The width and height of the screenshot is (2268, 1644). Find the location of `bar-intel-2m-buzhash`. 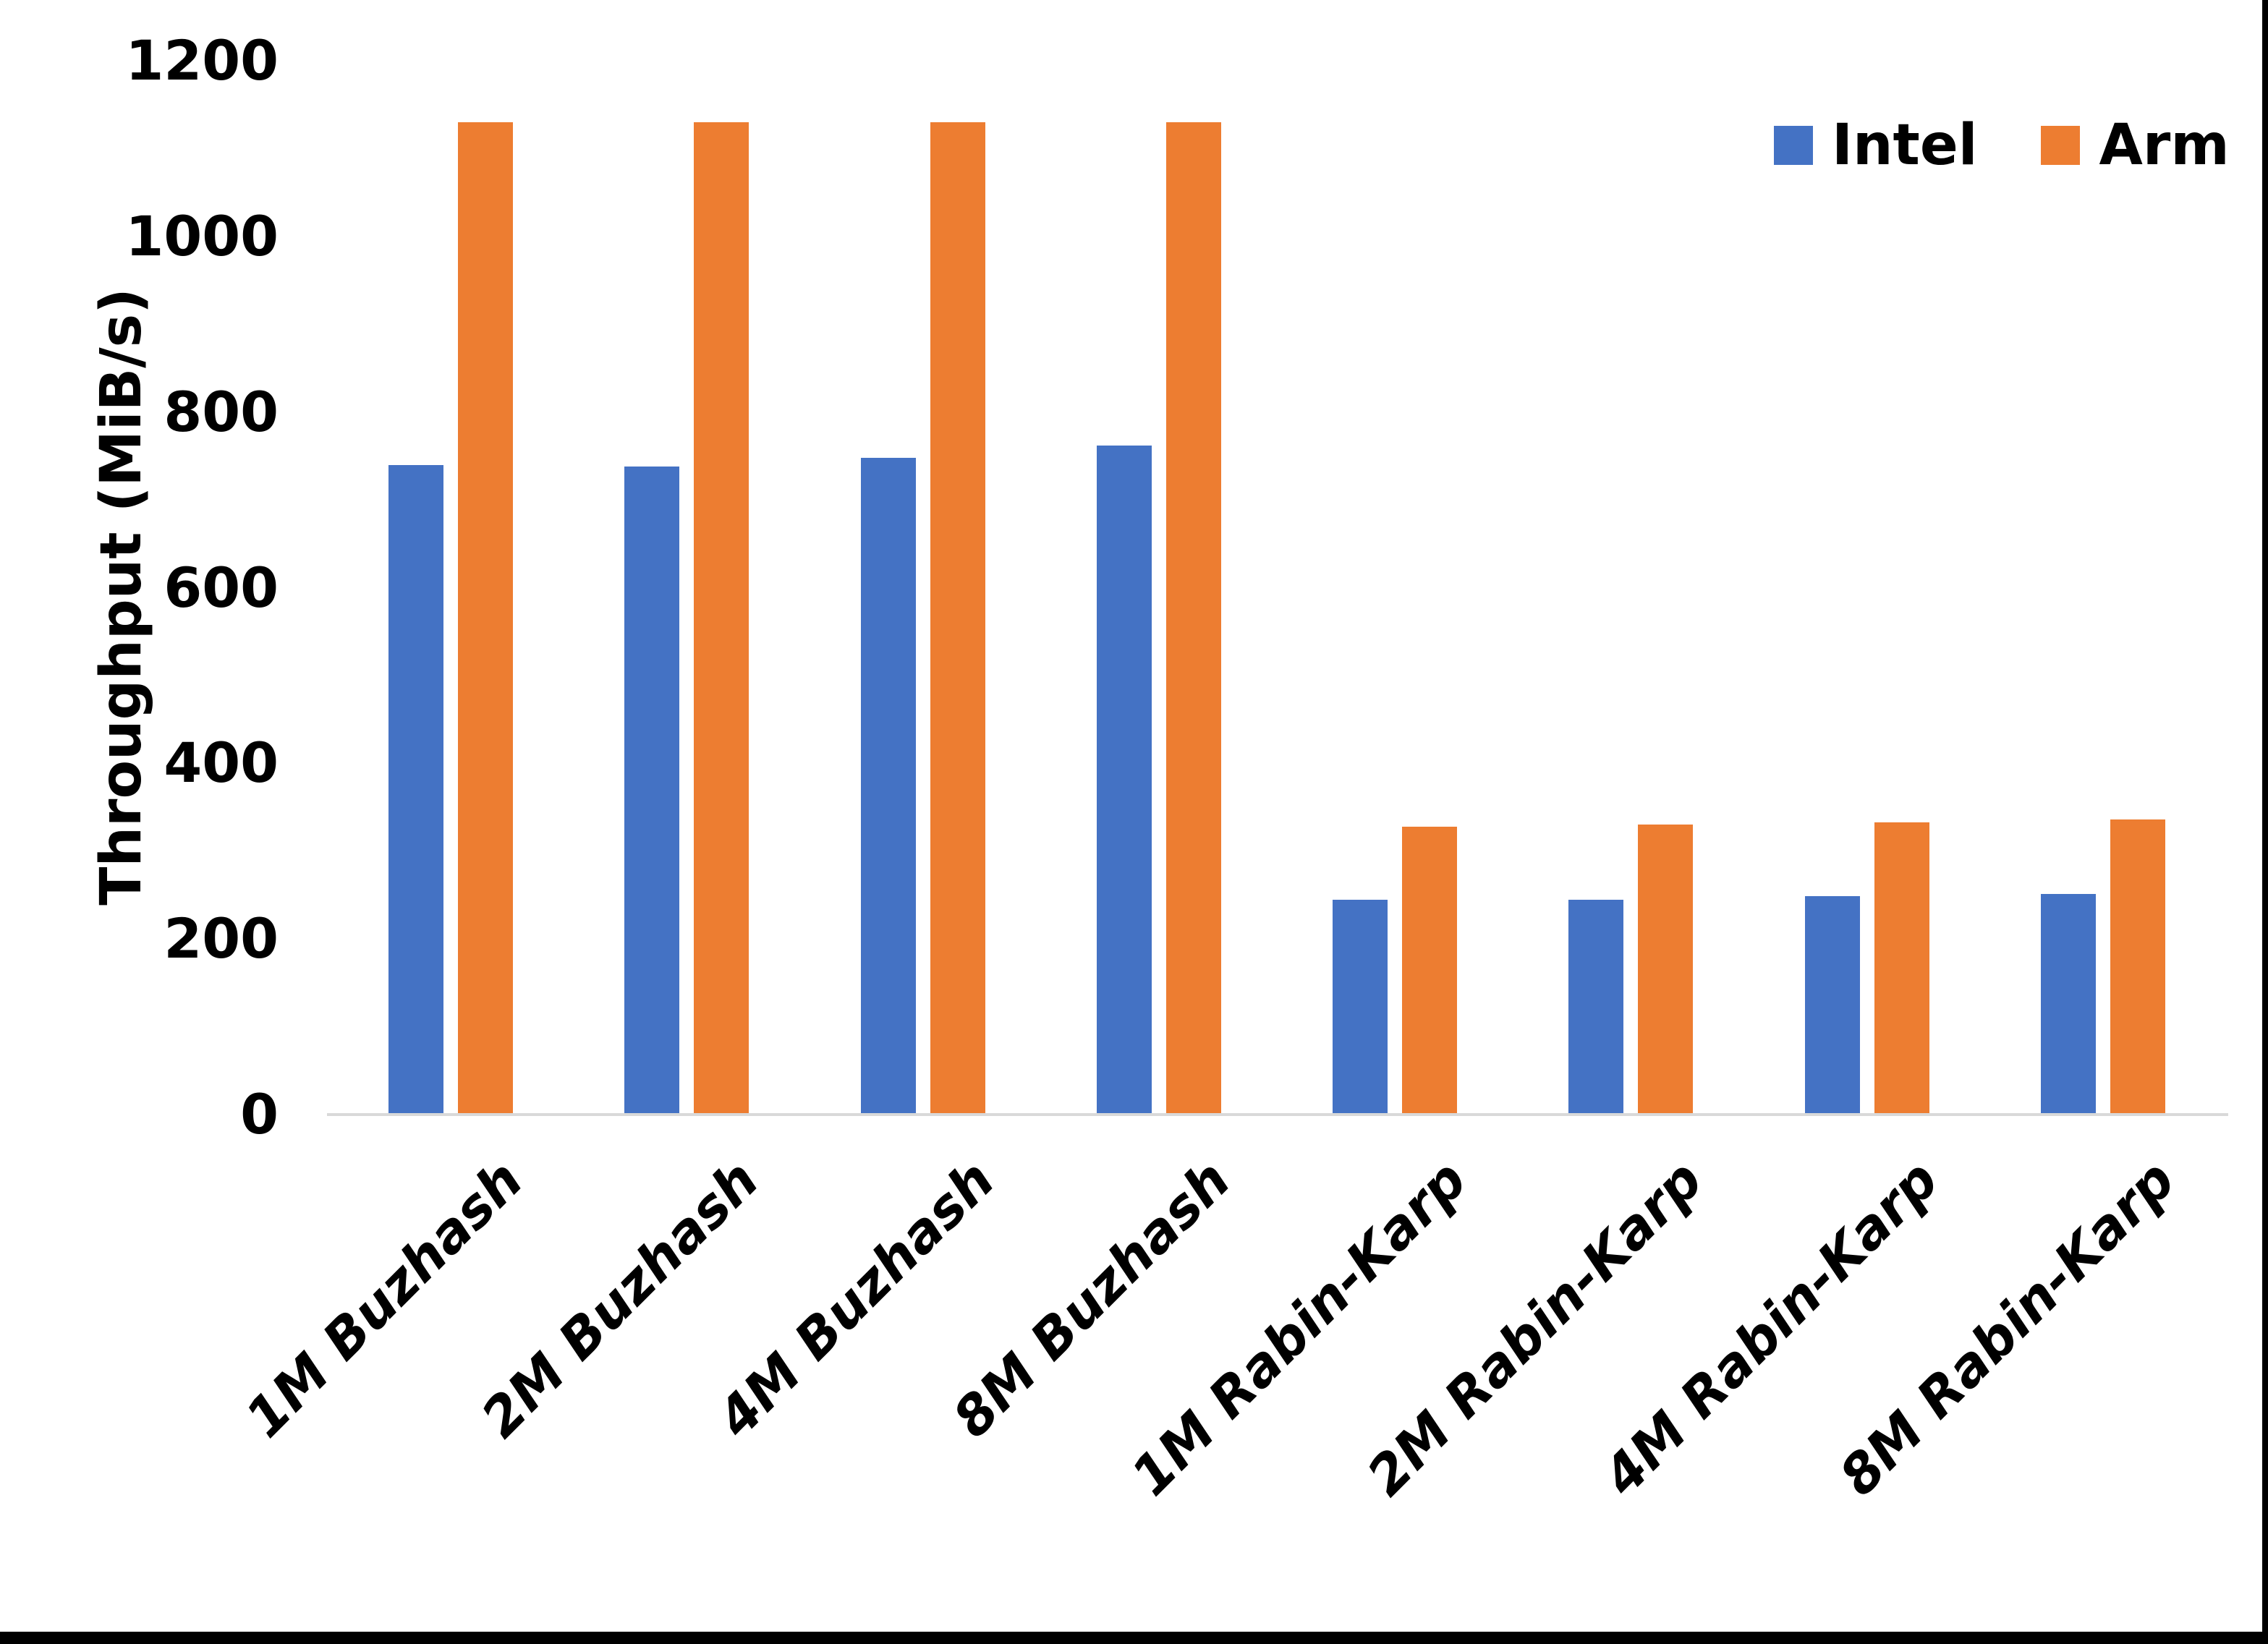

bar-intel-2m-buzhash is located at coordinates (652, 790).